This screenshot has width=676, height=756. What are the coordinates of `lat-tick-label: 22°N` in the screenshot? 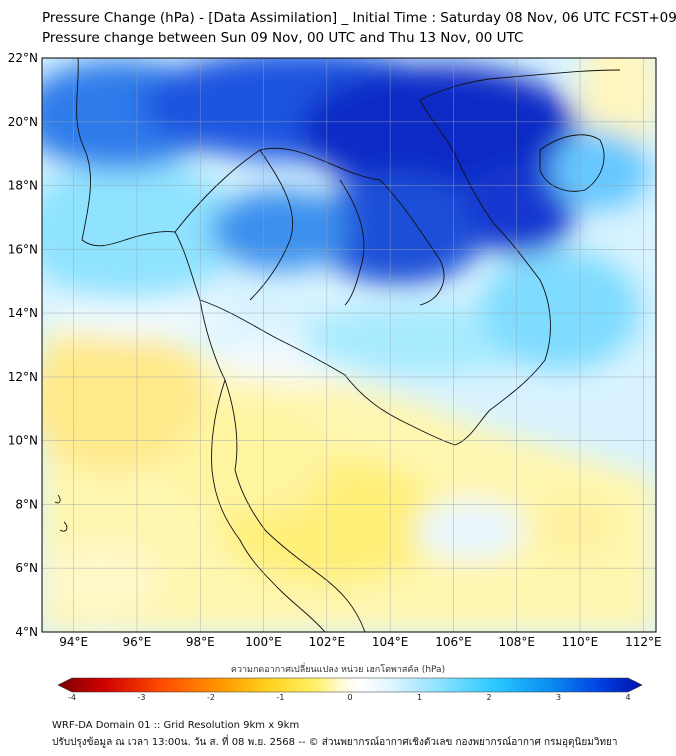 It's located at (23, 58).